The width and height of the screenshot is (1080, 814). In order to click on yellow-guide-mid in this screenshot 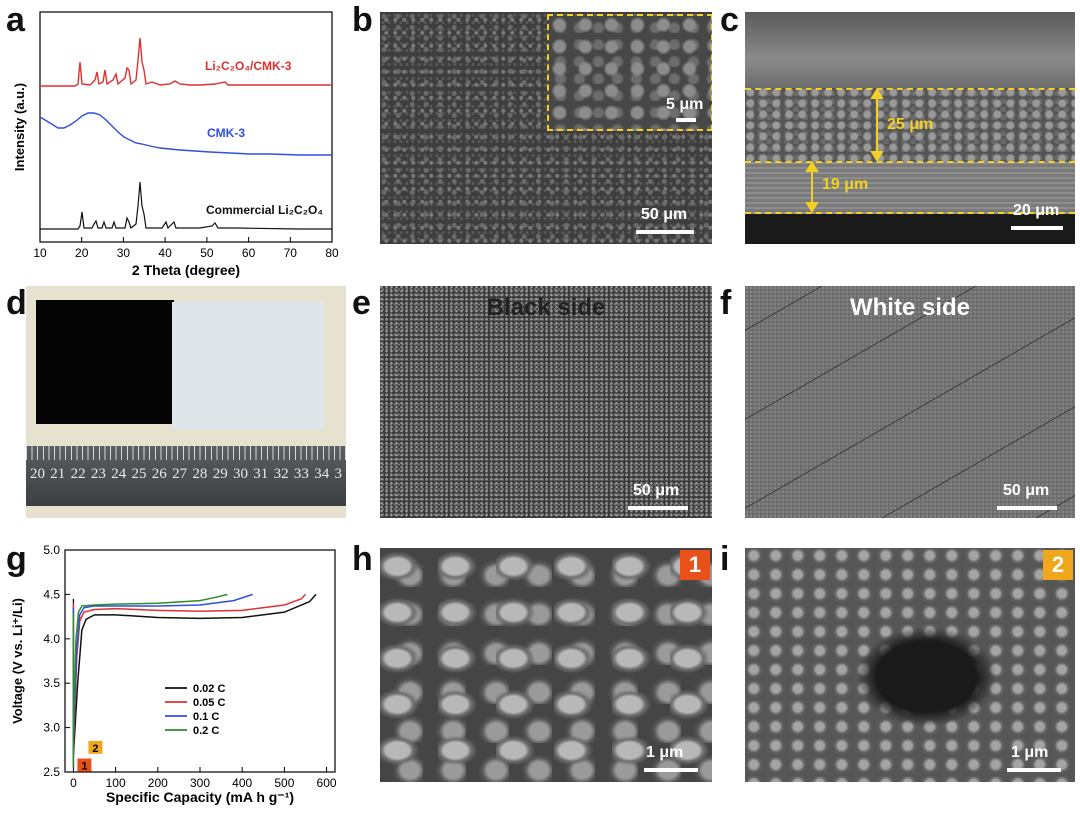, I will do `click(910, 162)`.